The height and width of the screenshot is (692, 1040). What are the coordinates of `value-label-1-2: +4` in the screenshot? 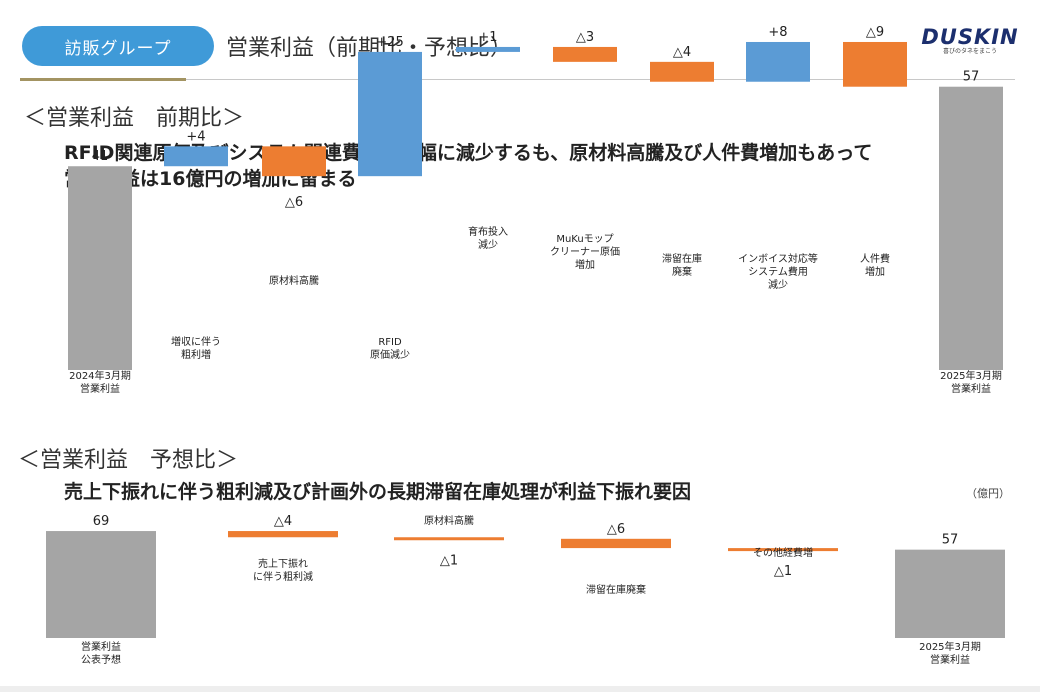 It's located at (195, 136).